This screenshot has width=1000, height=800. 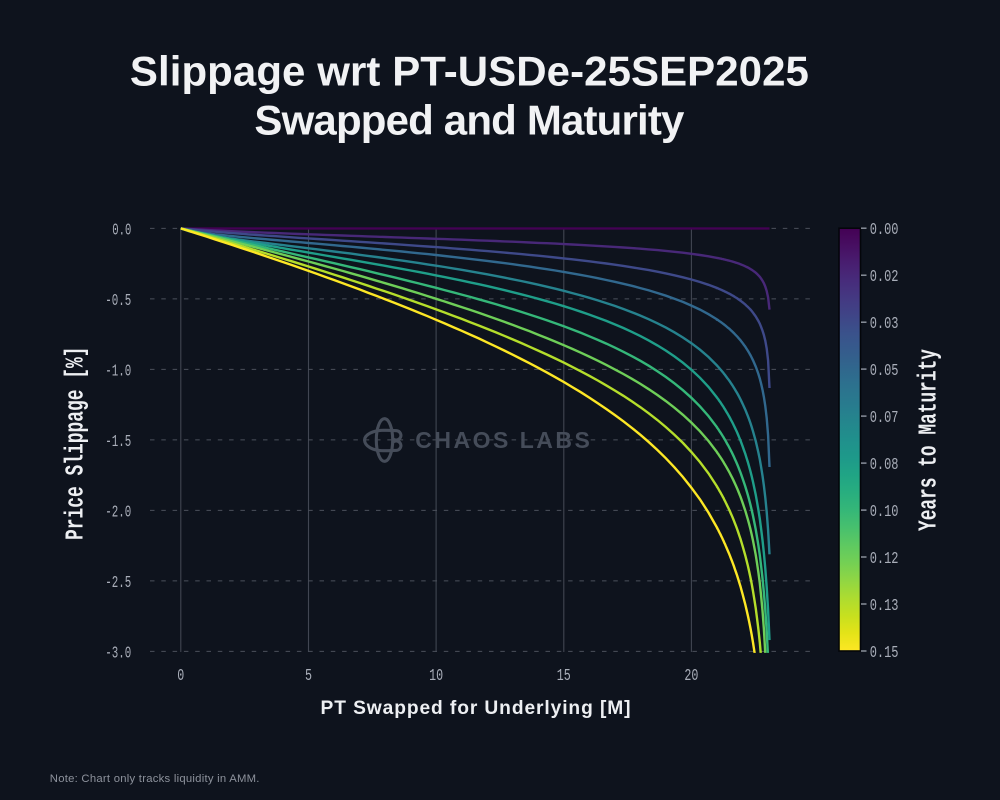 What do you see at coordinates (884, 559) in the screenshot?
I see `svg-text: 0.12` at bounding box center [884, 559].